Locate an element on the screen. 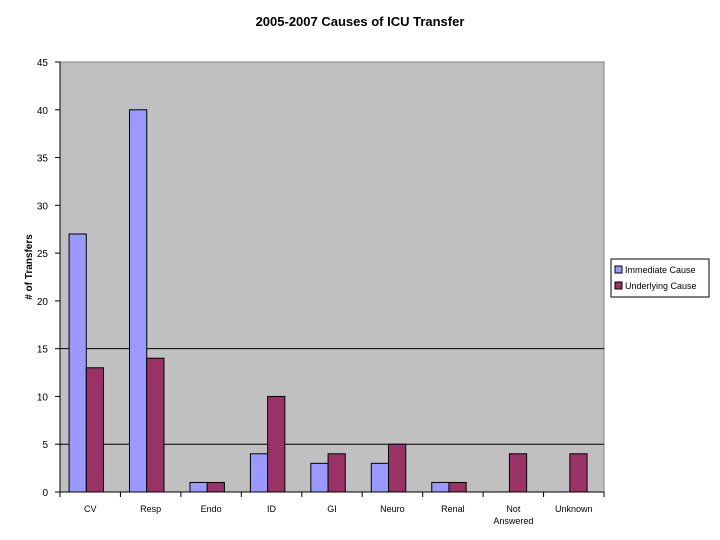 This screenshot has width=720, height=540. y-axis: 0 5 10 15 20 25 30 35 40 45 is located at coordinates (49, 278).